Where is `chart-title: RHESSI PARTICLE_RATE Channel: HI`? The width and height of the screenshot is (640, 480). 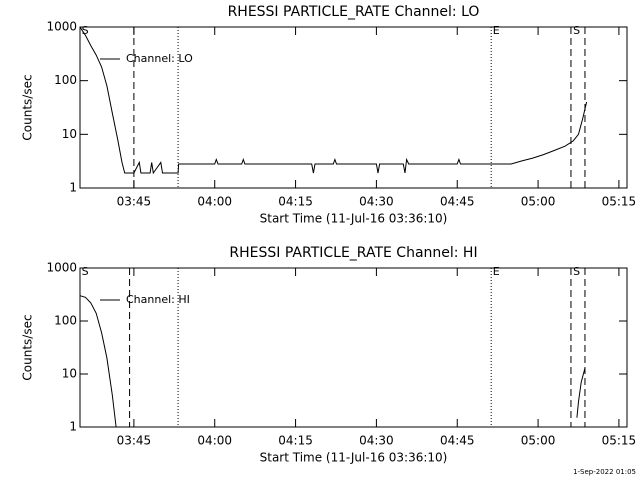 chart-title: RHESSI PARTICLE_RATE Channel: HI is located at coordinates (353, 253).